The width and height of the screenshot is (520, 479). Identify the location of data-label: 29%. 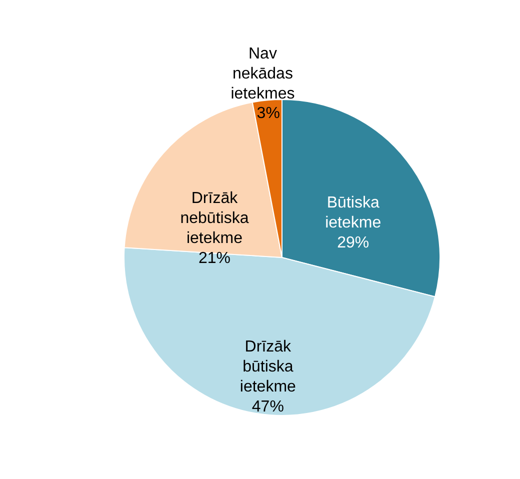
(353, 243).